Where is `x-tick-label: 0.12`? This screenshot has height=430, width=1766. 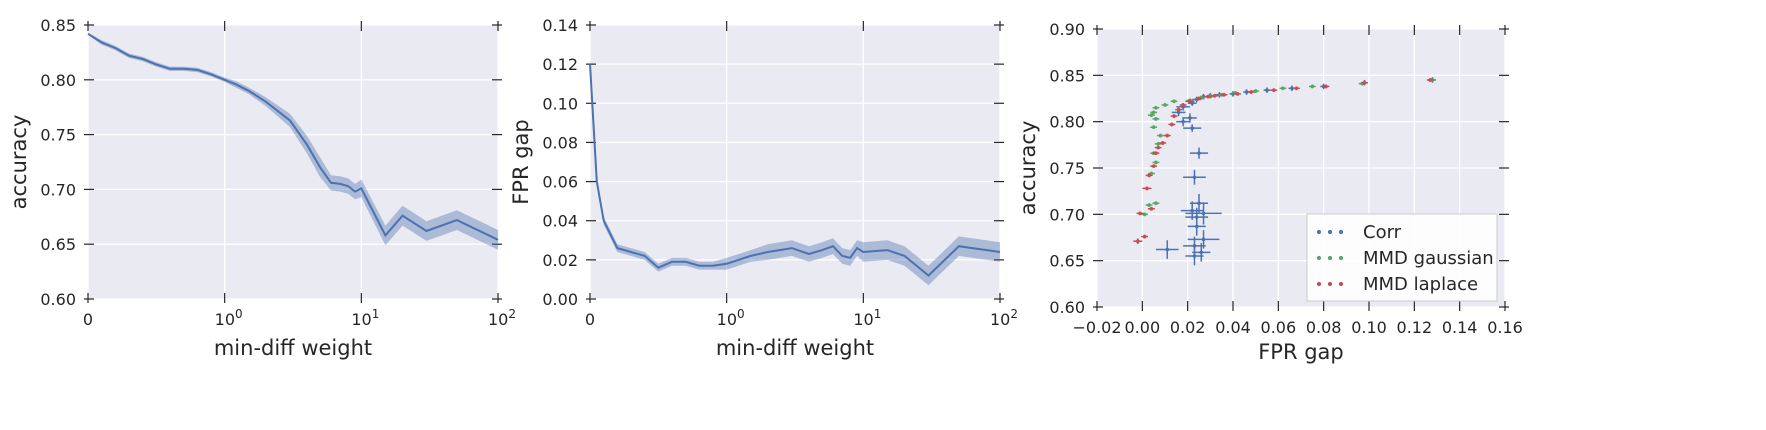 x-tick-label: 0.12 is located at coordinates (1415, 327).